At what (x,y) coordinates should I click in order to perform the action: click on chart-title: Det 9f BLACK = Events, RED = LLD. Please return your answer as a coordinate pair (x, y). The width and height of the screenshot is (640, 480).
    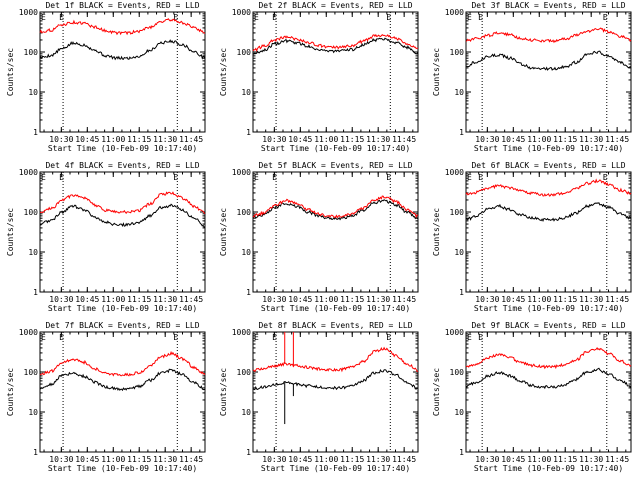
    Looking at the image, I should click on (548, 325).